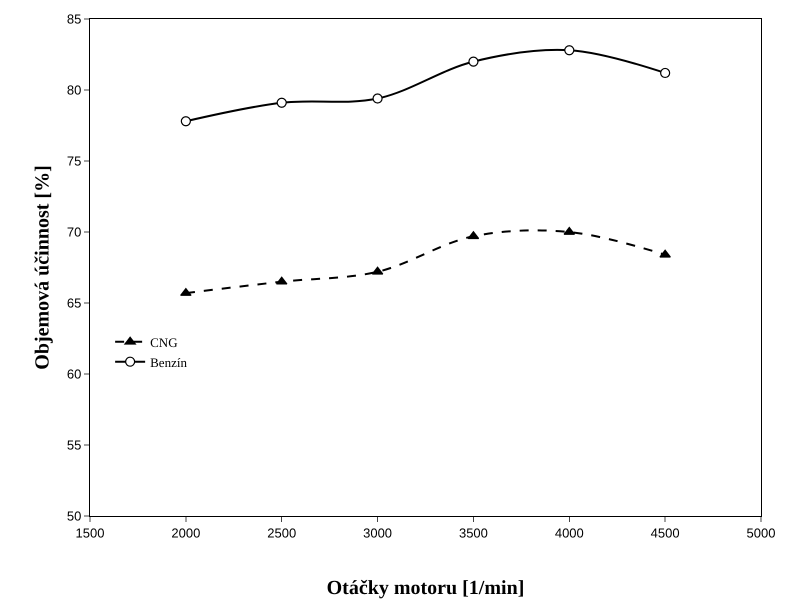 Image resolution: width=787 pixels, height=607 pixels. Describe the element at coordinates (169, 362) in the screenshot. I see `legend-label: Benzín` at that location.